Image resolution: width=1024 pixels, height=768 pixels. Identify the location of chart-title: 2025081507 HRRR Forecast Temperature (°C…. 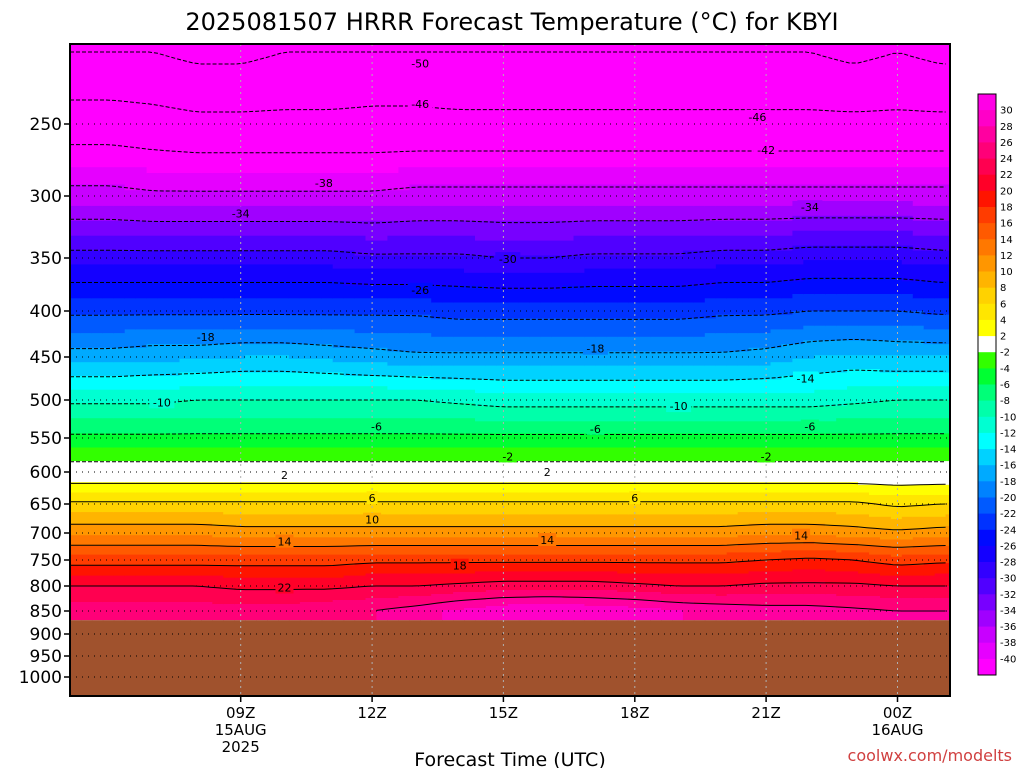
(511, 22).